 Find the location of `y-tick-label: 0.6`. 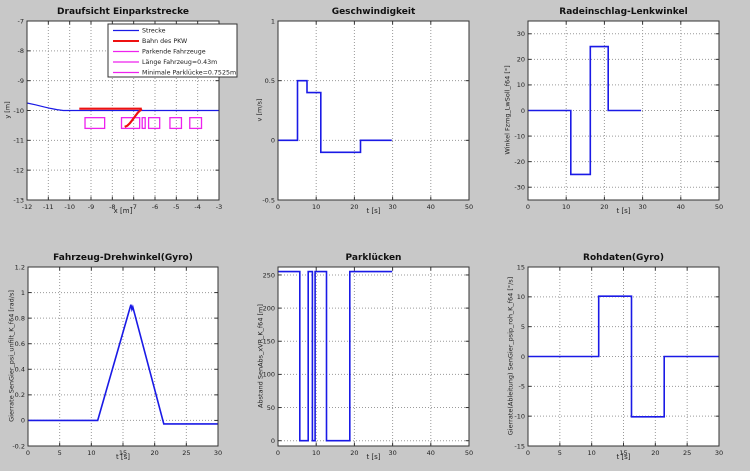

y-tick-label: 0.6 is located at coordinates (20, 344).